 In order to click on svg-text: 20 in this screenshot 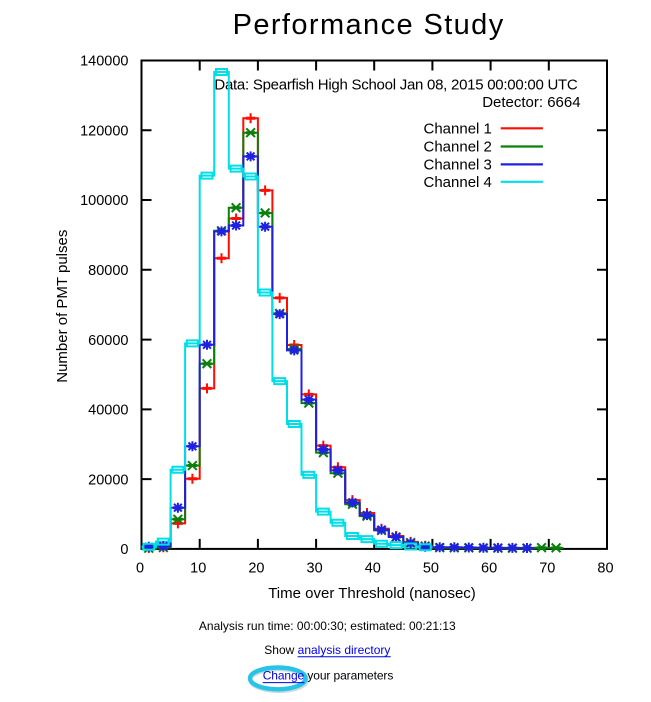, I will do `click(256, 568)`.